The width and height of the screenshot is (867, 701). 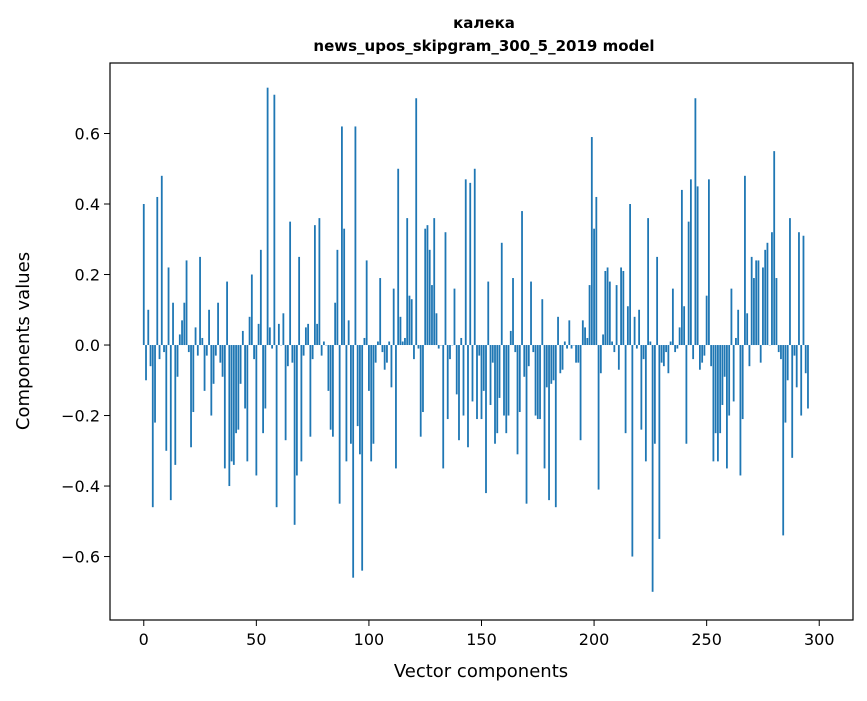 I want to click on x-axis-label: Vector components, so click(x=481, y=671).